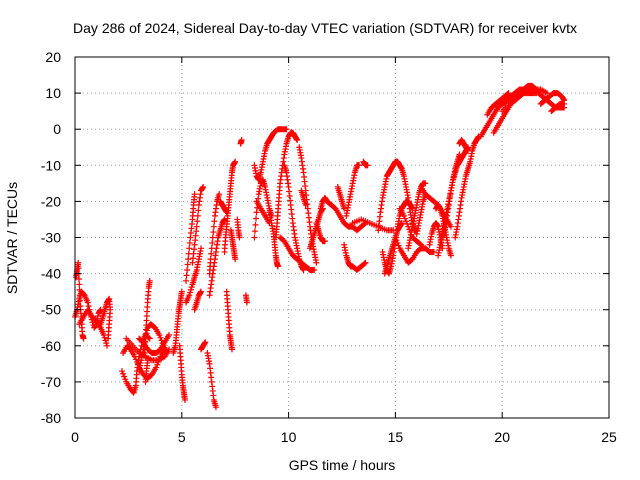 This screenshot has height=480, width=640. I want to click on x-tick-label: 0, so click(75, 437).